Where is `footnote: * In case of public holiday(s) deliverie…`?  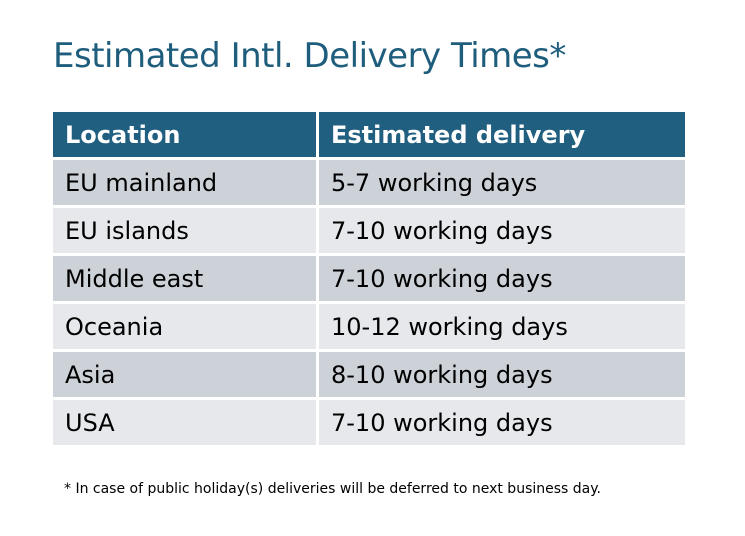
footnote: * In case of public holiday(s) deliverie… is located at coordinates (332, 489).